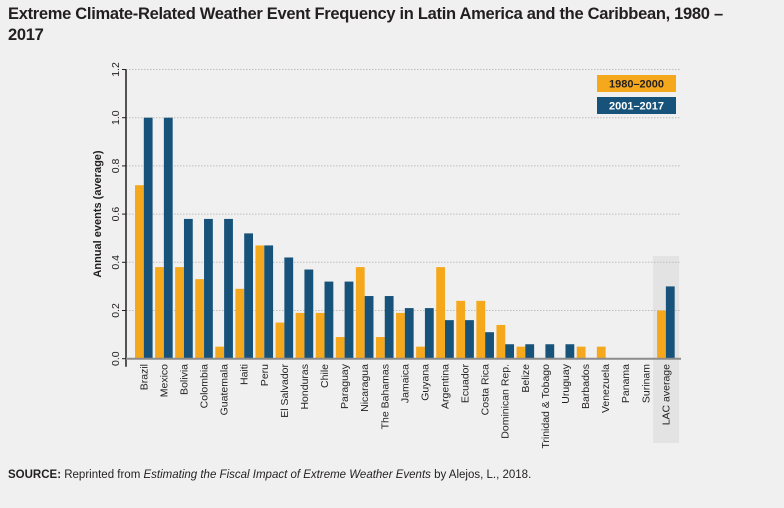 The image size is (784, 508). What do you see at coordinates (466, 383) in the screenshot?
I see `x-category-label: Ecuador` at bounding box center [466, 383].